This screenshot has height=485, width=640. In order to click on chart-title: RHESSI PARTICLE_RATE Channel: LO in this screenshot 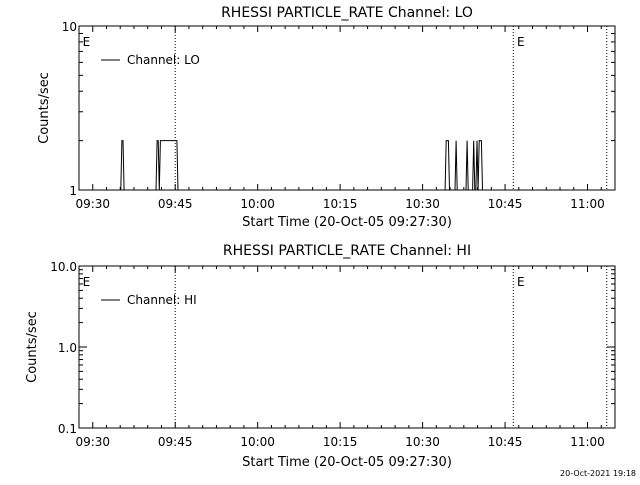, I will do `click(347, 13)`.